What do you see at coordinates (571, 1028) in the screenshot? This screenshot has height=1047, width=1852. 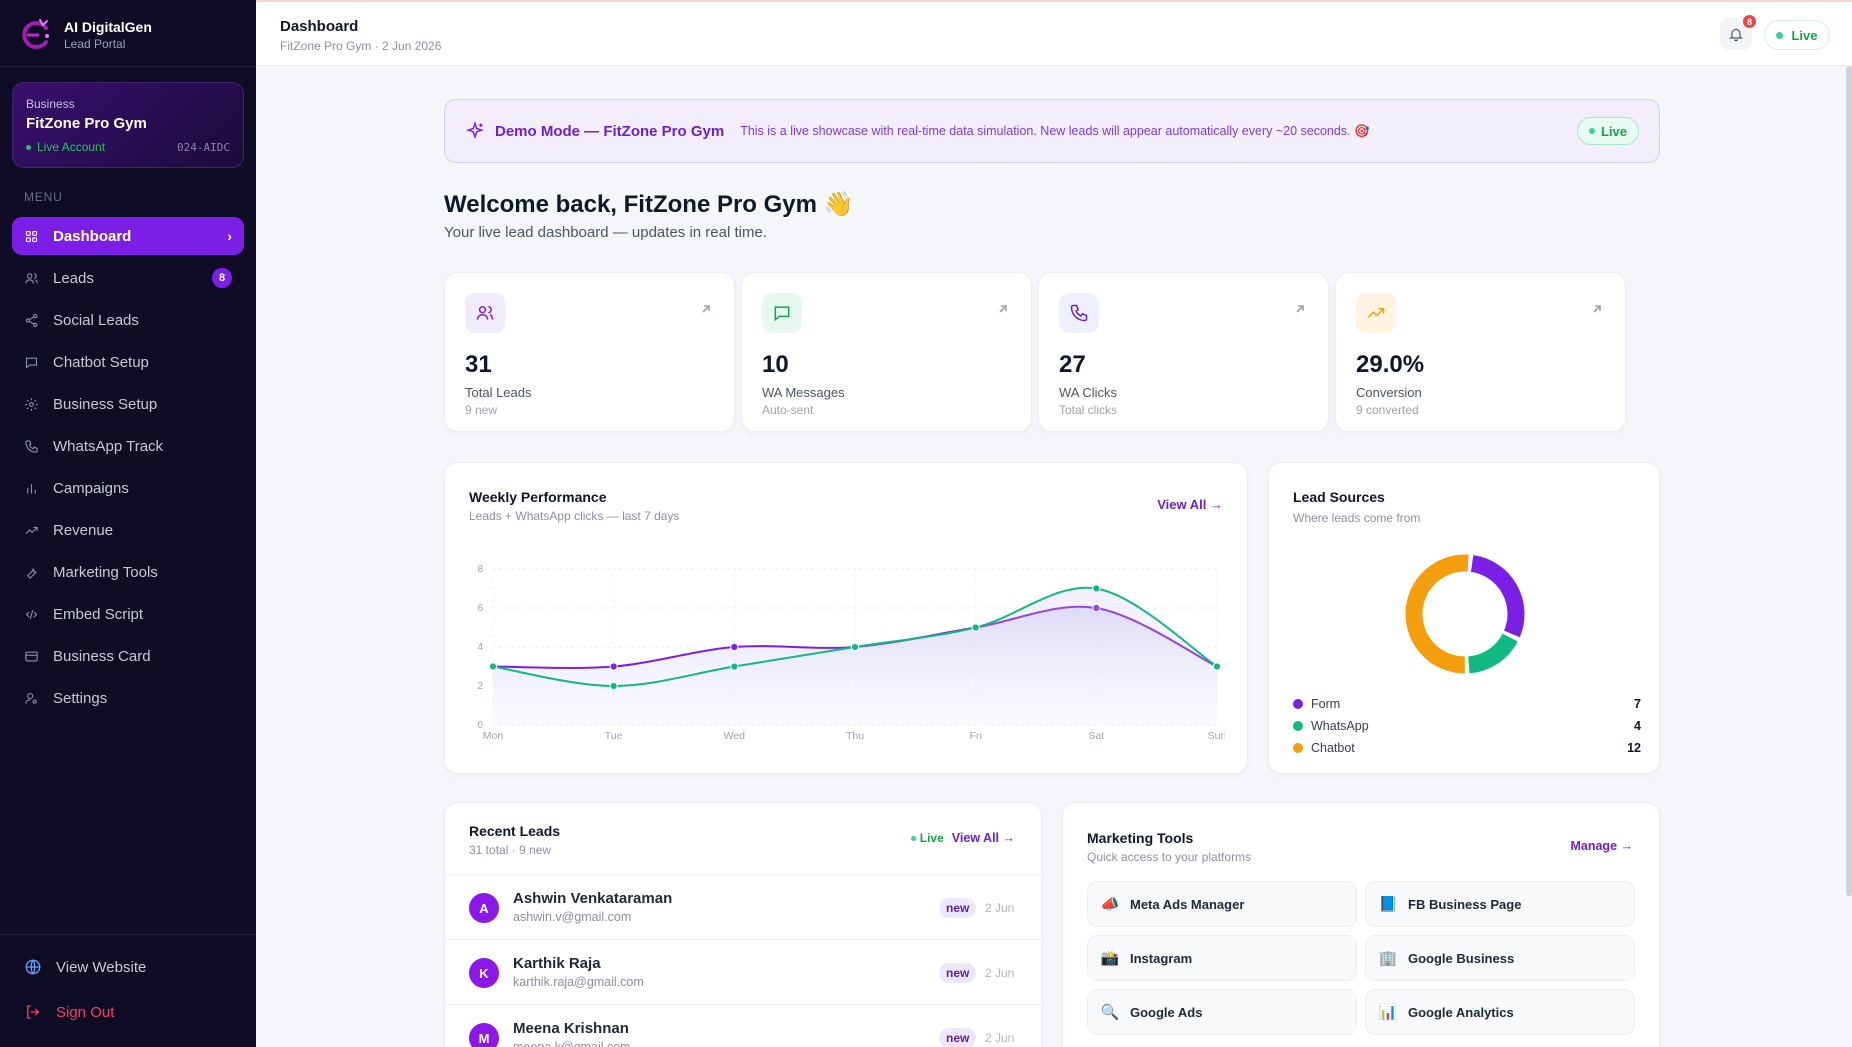 I see `lead-name: Meena Krishnan` at bounding box center [571, 1028].